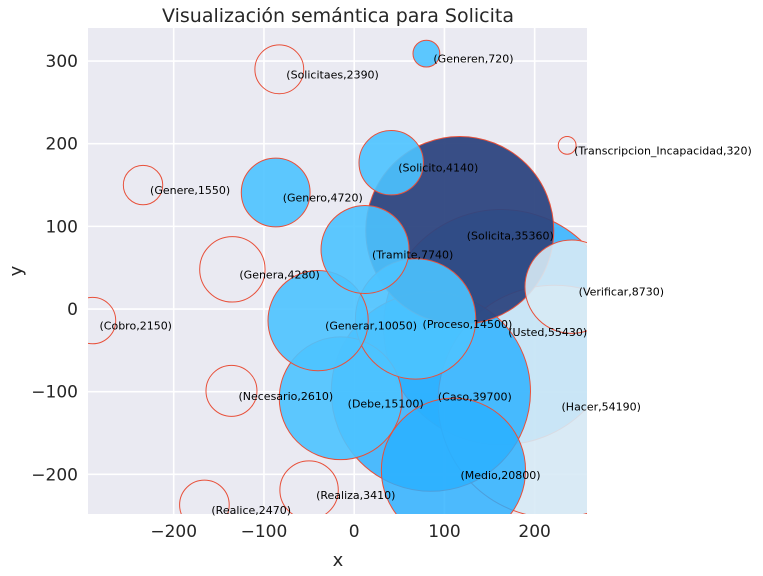 The width and height of the screenshot is (763, 576). Describe the element at coordinates (309, 487) in the screenshot. I see `bubble-realiza` at that location.